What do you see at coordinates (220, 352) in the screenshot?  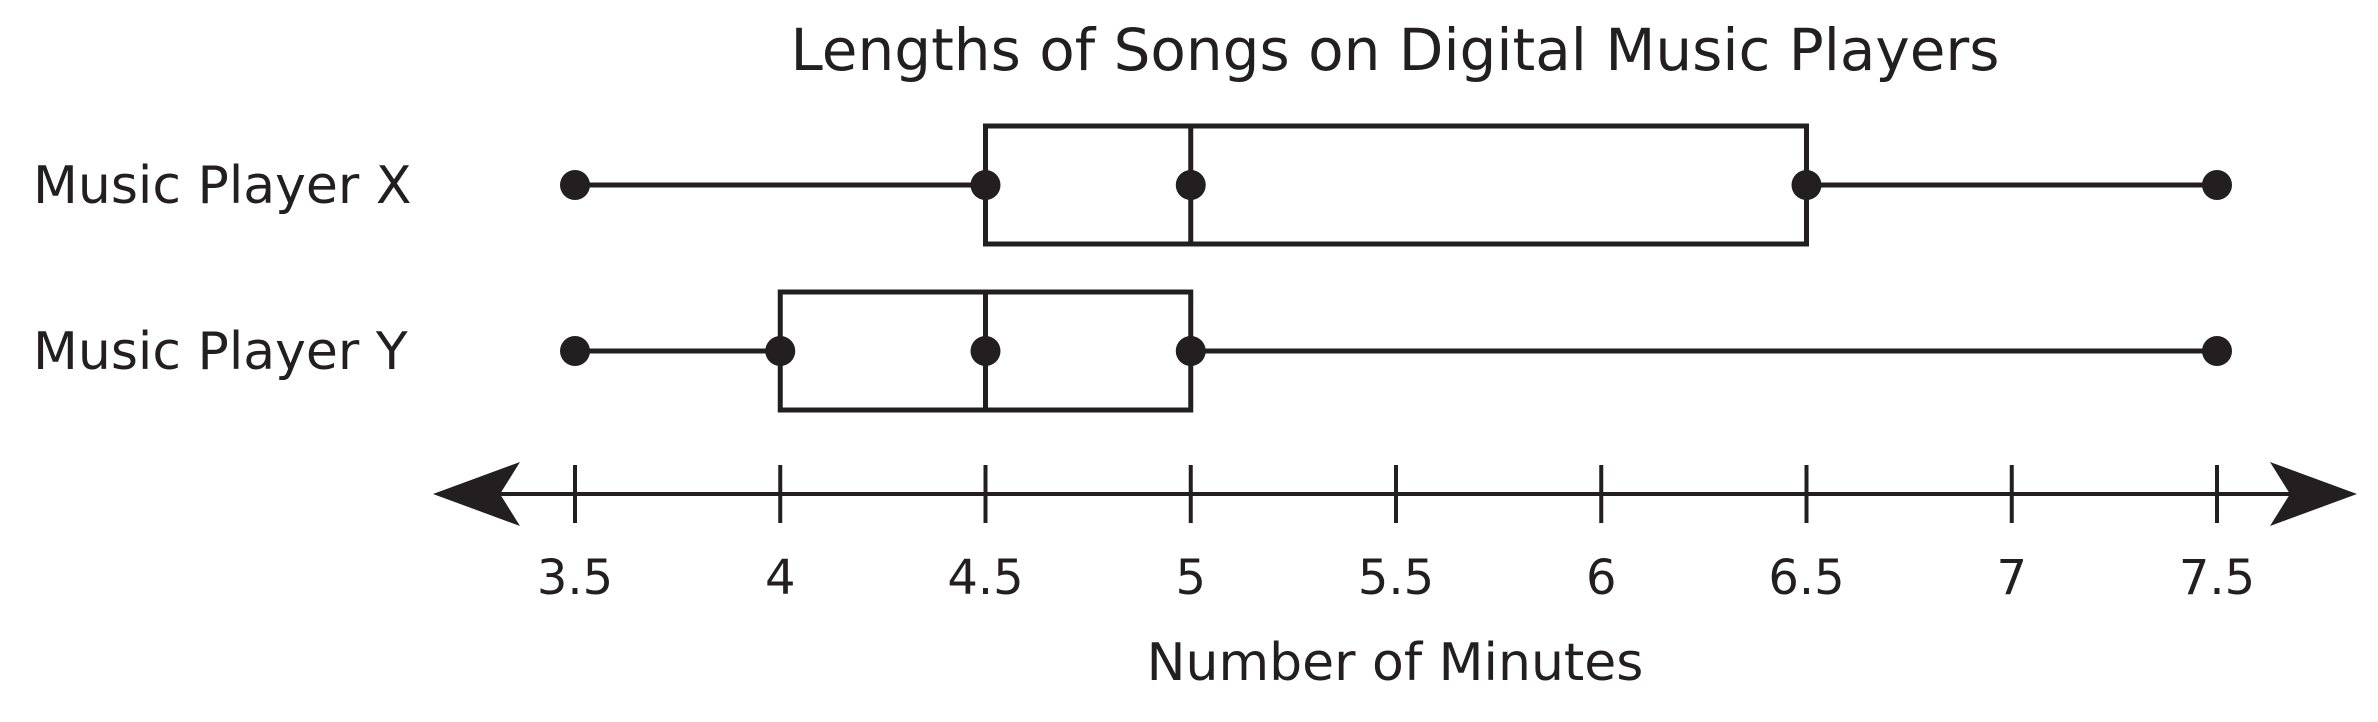 I see `category-label: Music Player Y` at bounding box center [220, 352].